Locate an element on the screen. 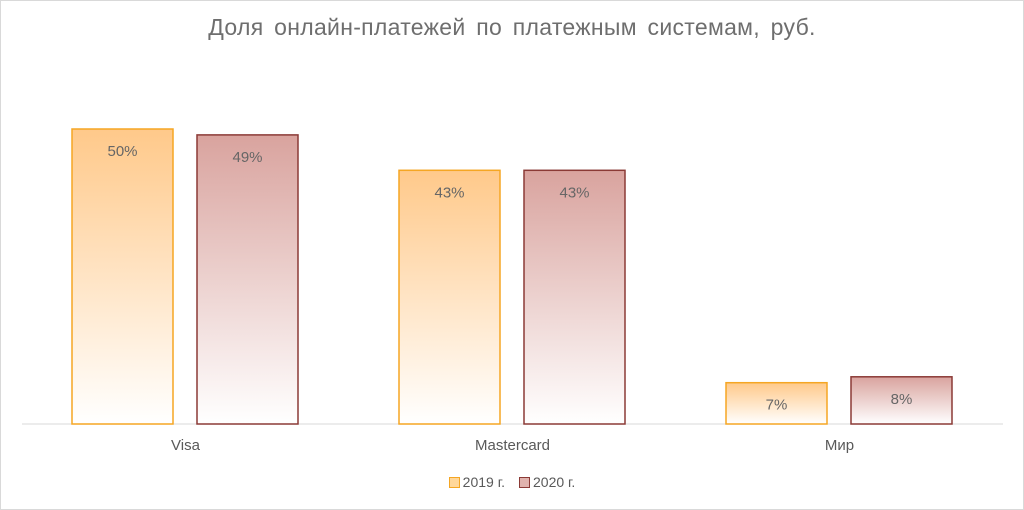 The height and width of the screenshot is (510, 1024). bar-мир-1 is located at coordinates (901, 400).